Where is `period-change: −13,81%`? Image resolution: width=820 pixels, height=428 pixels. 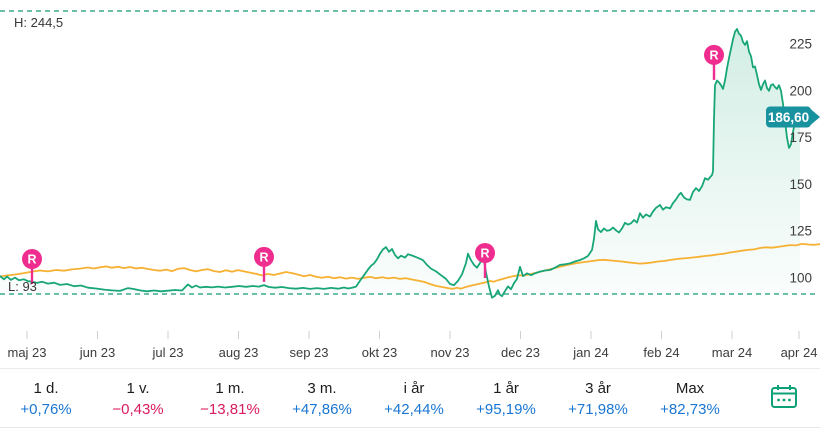
period-change: −13,81% is located at coordinates (230, 409).